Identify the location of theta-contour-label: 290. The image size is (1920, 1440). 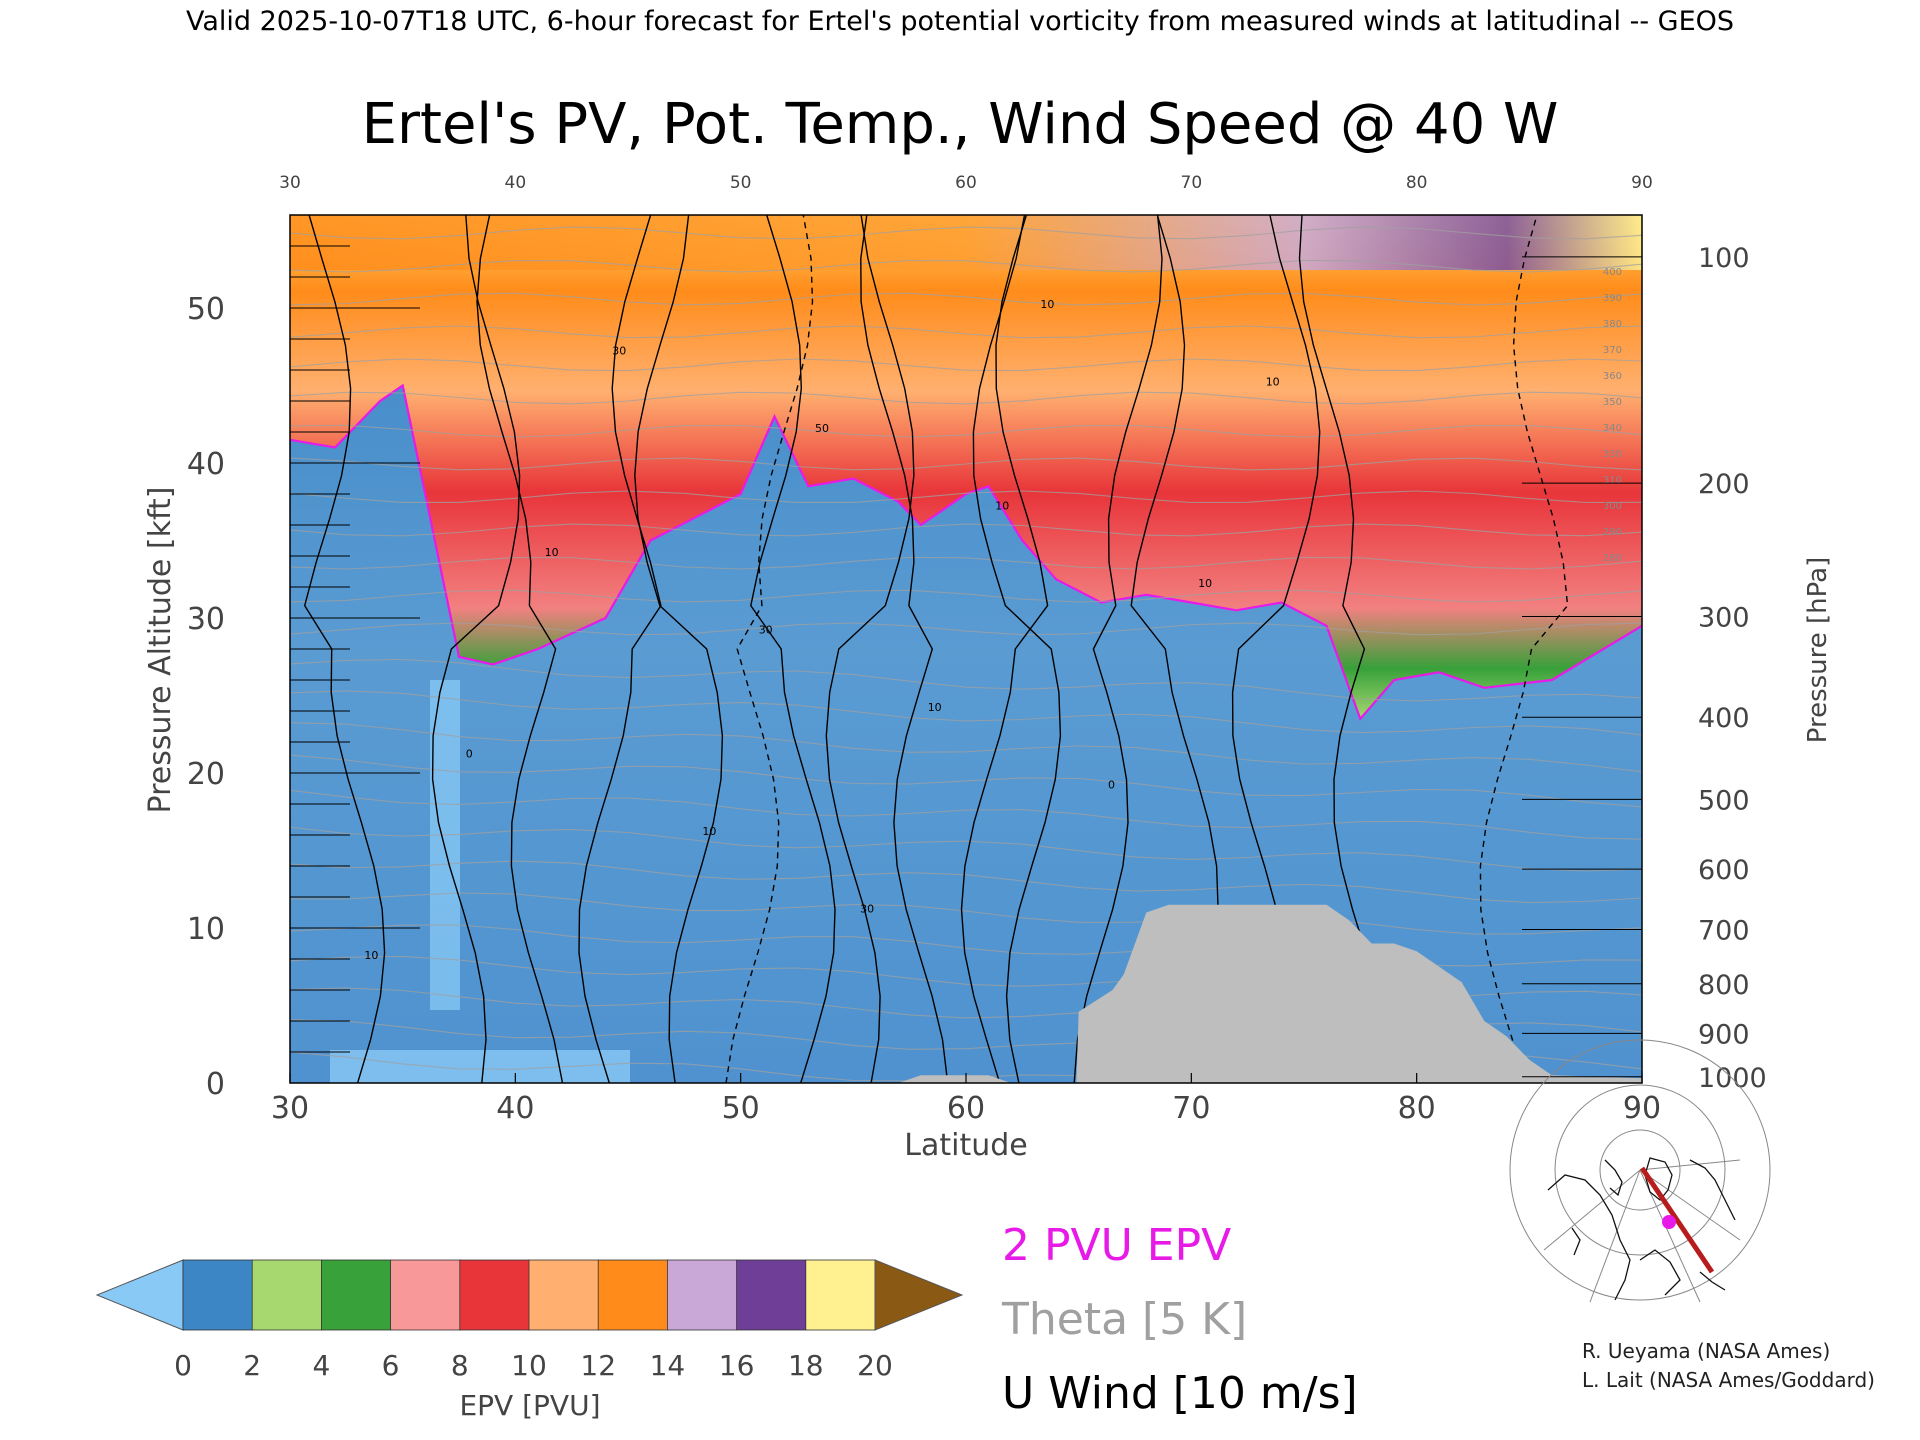
(1612, 532).